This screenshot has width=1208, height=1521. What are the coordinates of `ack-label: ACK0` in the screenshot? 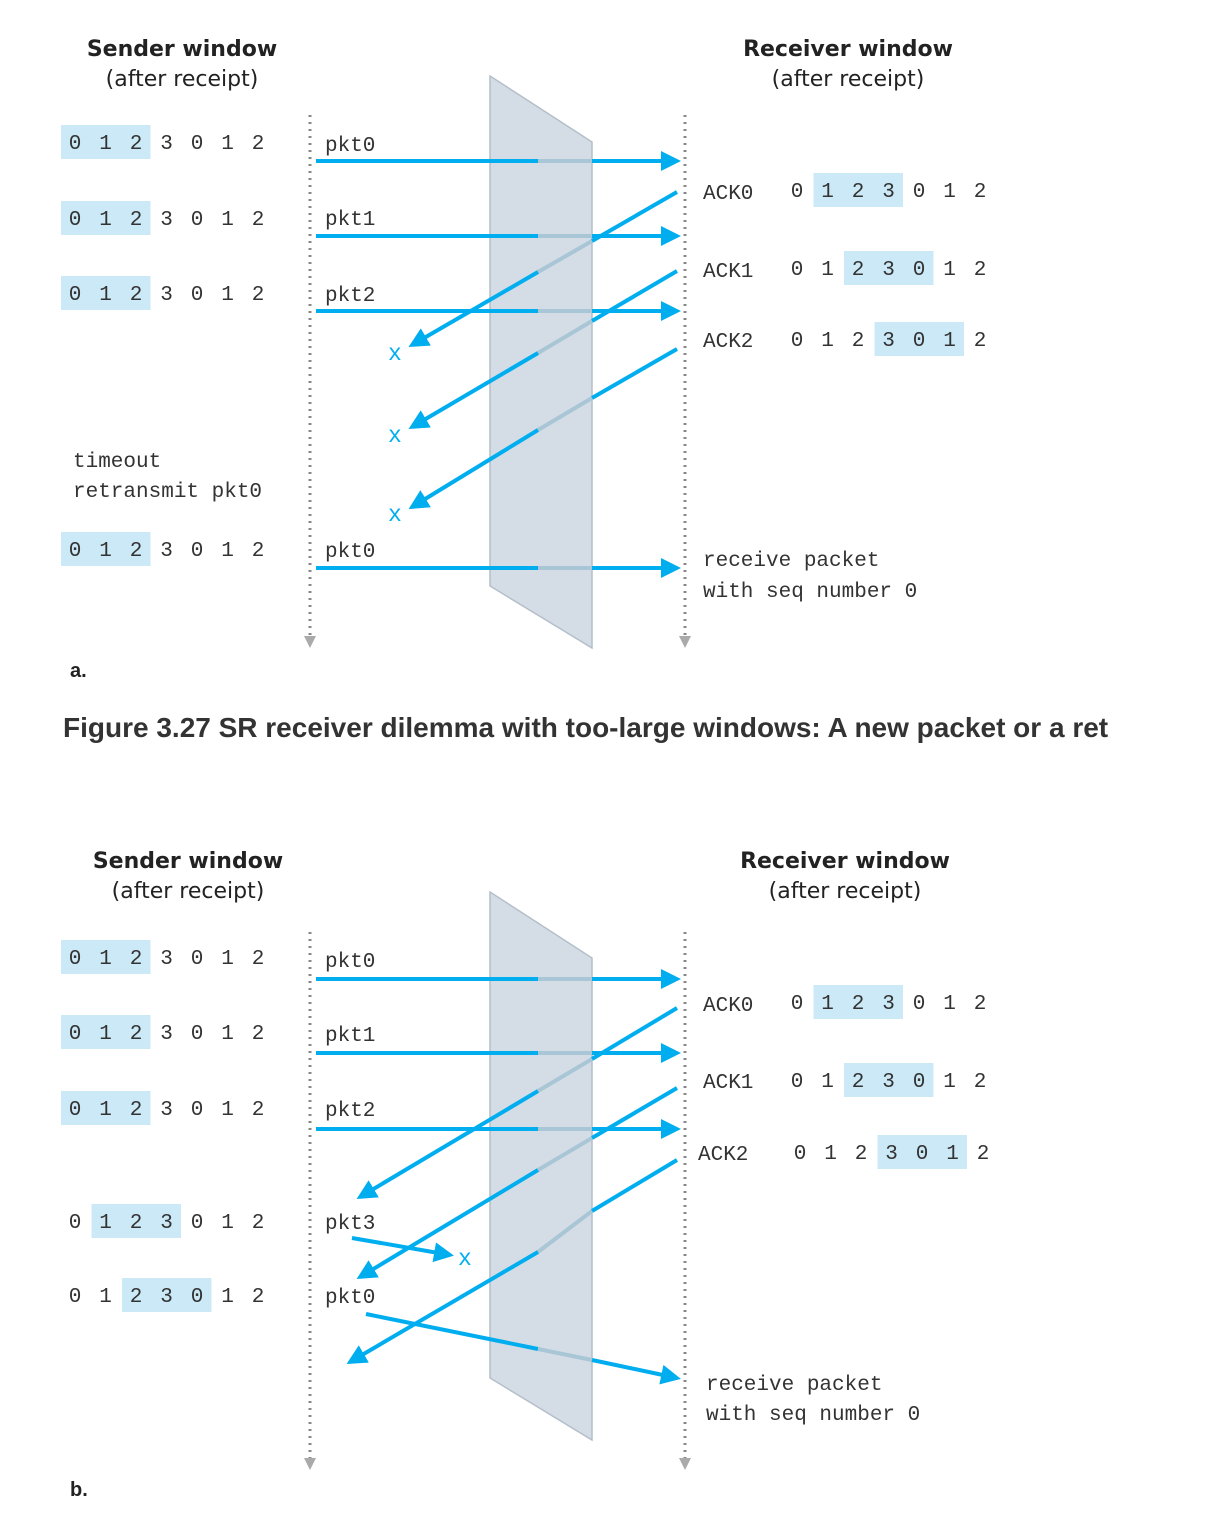 It's located at (728, 194).